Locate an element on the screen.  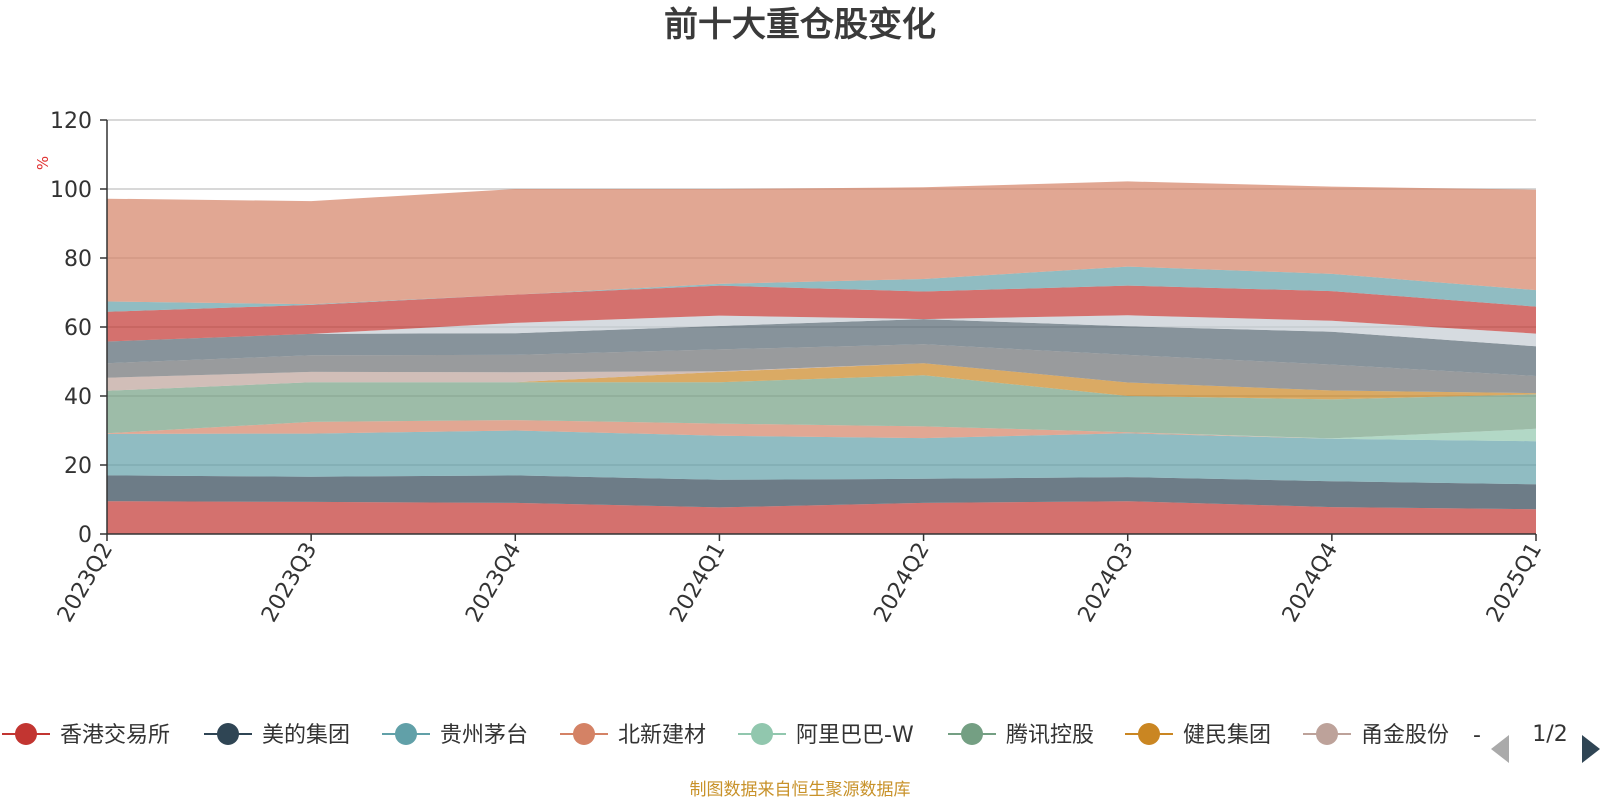
legend-item: 香港交易所 is located at coordinates (86, 735).